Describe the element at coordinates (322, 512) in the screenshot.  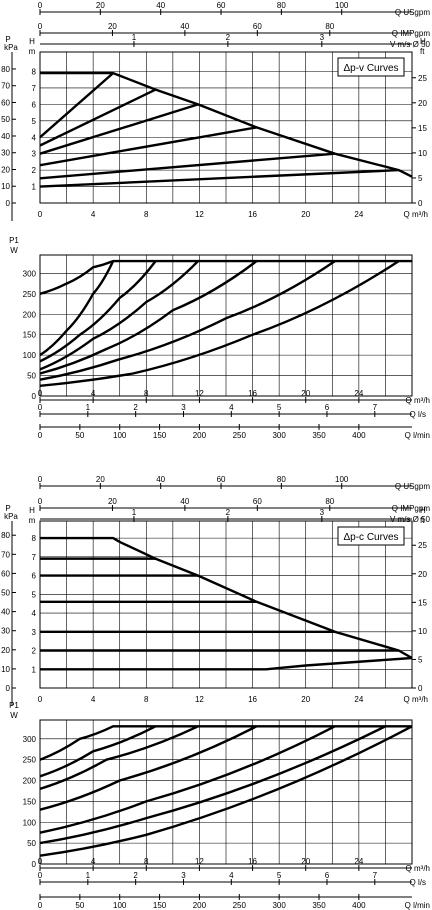
I see `tick-label: 3` at that location.